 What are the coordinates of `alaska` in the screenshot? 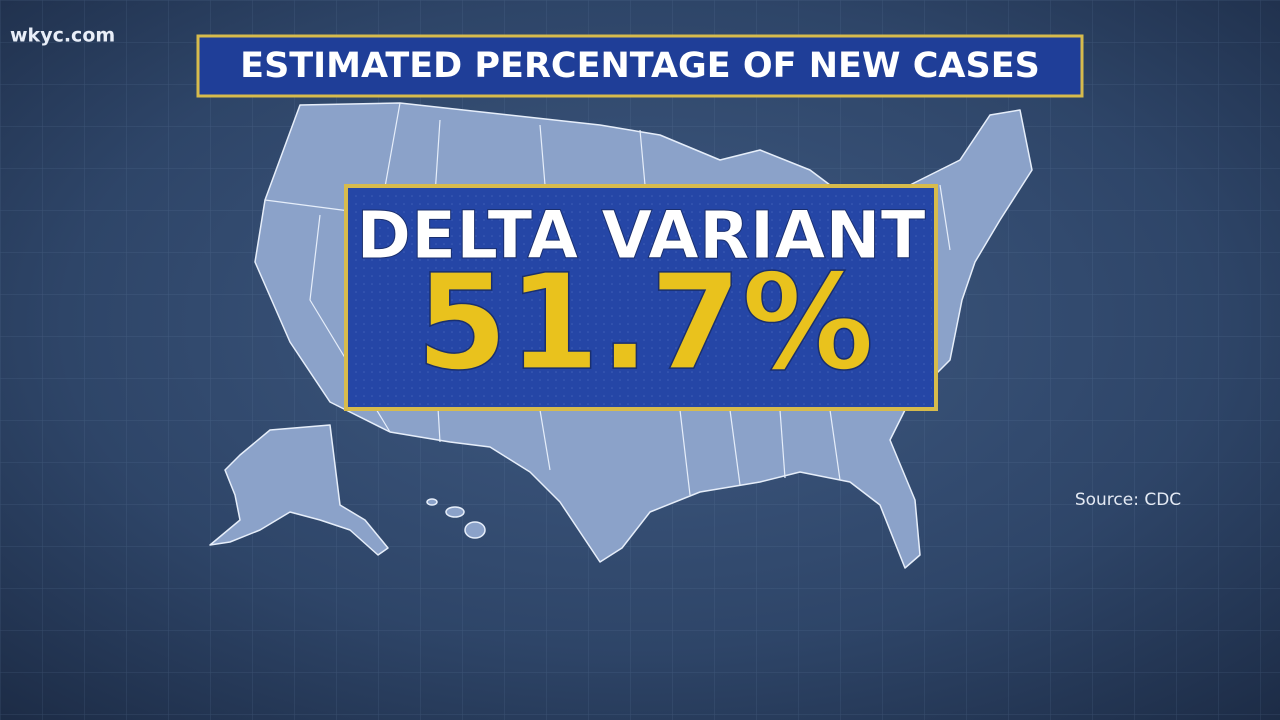 It's located at (299, 490).